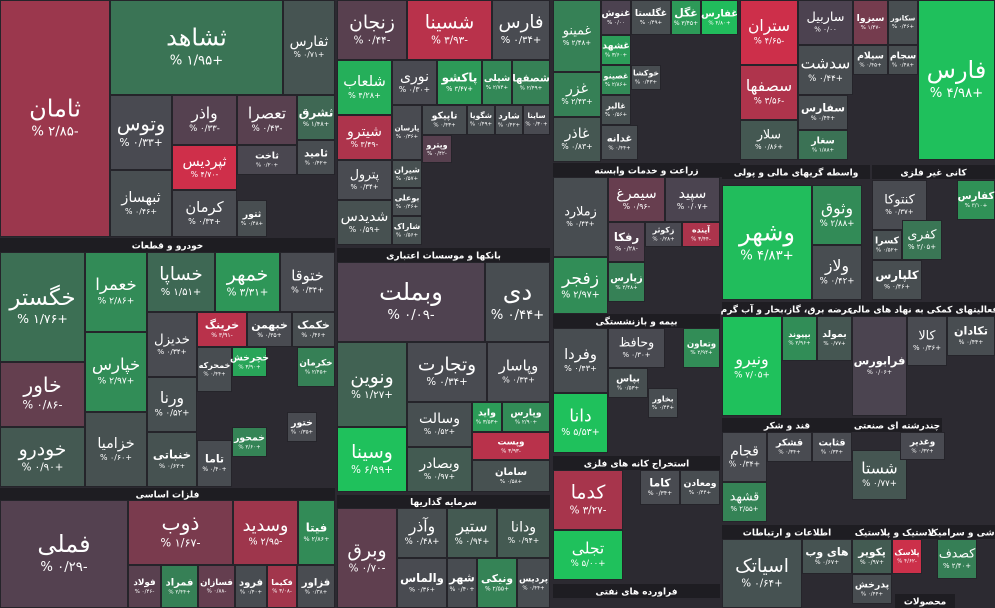  I want to click on tile-name: فولاد, so click(144, 583).